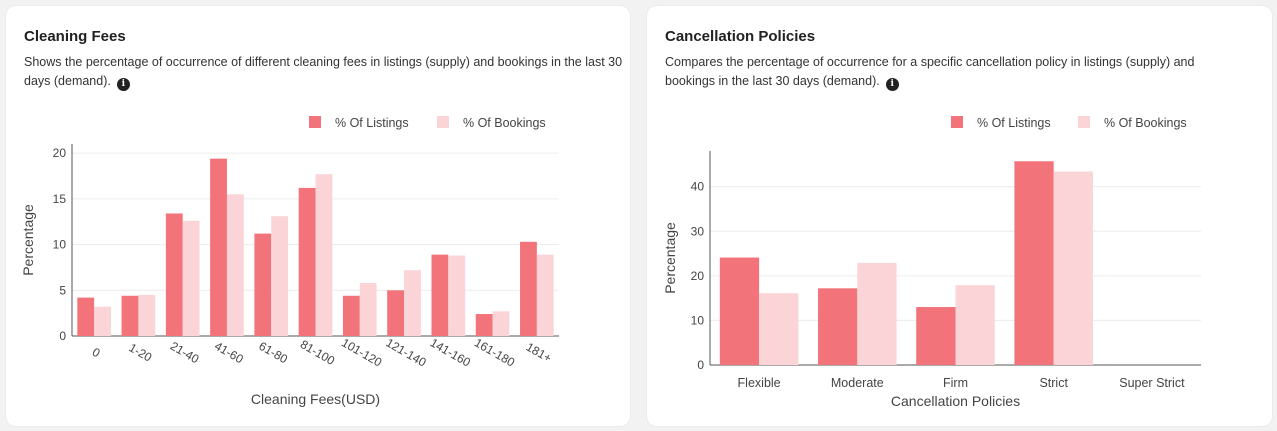 This screenshot has height=431, width=1277. What do you see at coordinates (405, 352) in the screenshot?
I see `x-tick-label: 121-140` at bounding box center [405, 352].